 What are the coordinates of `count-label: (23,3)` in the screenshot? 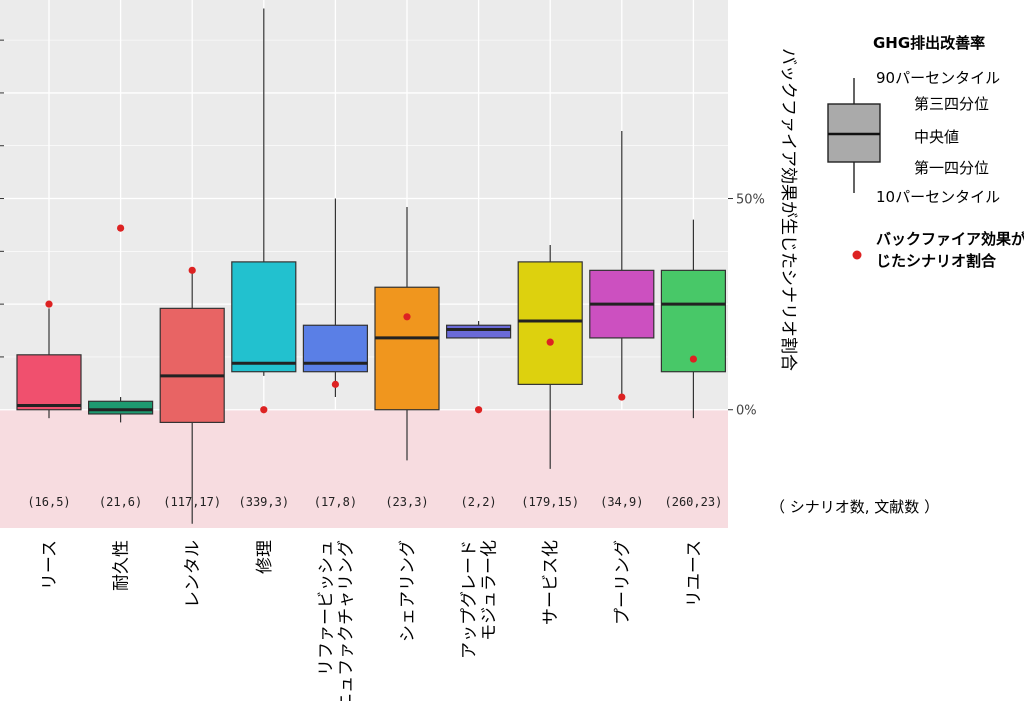 It's located at (406, 502).